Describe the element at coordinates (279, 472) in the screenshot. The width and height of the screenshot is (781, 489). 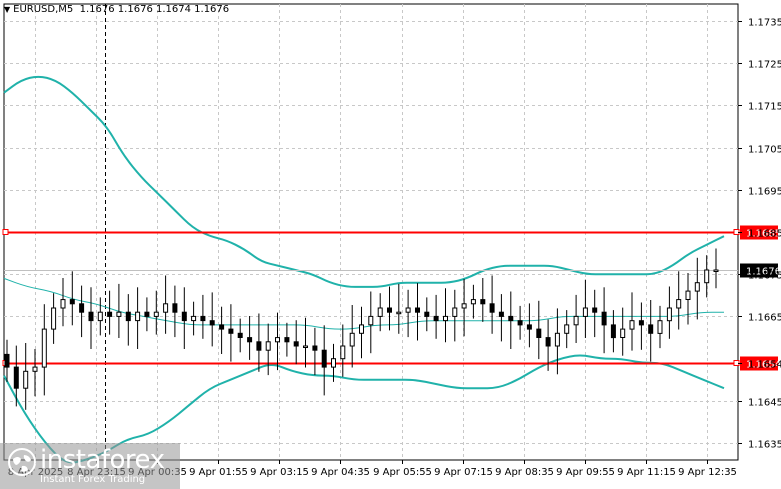
I see `x-tick-label: 9 Apr 03:15` at that location.